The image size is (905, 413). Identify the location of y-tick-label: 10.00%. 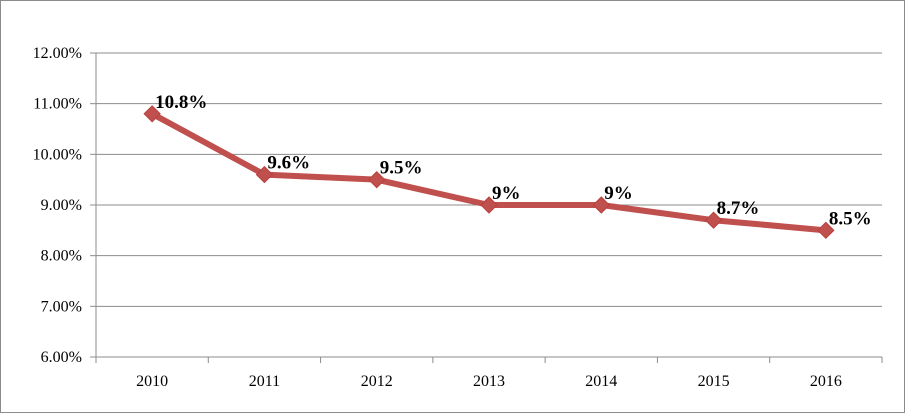
(57, 154).